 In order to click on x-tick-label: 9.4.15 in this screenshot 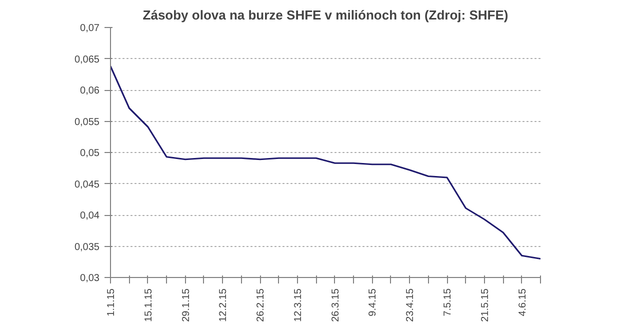, I will do `click(373, 302)`.